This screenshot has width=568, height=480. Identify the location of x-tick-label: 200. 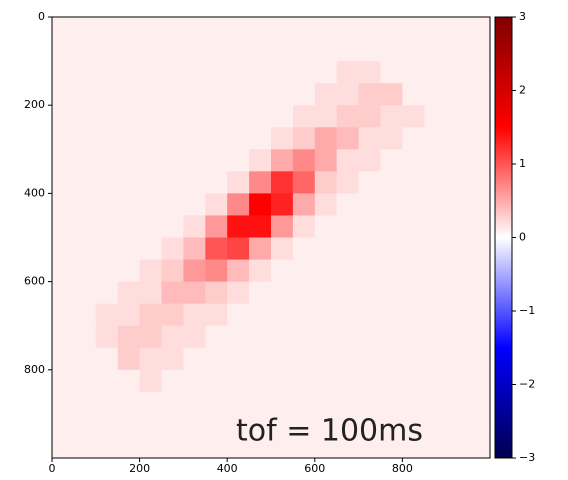
(139, 468).